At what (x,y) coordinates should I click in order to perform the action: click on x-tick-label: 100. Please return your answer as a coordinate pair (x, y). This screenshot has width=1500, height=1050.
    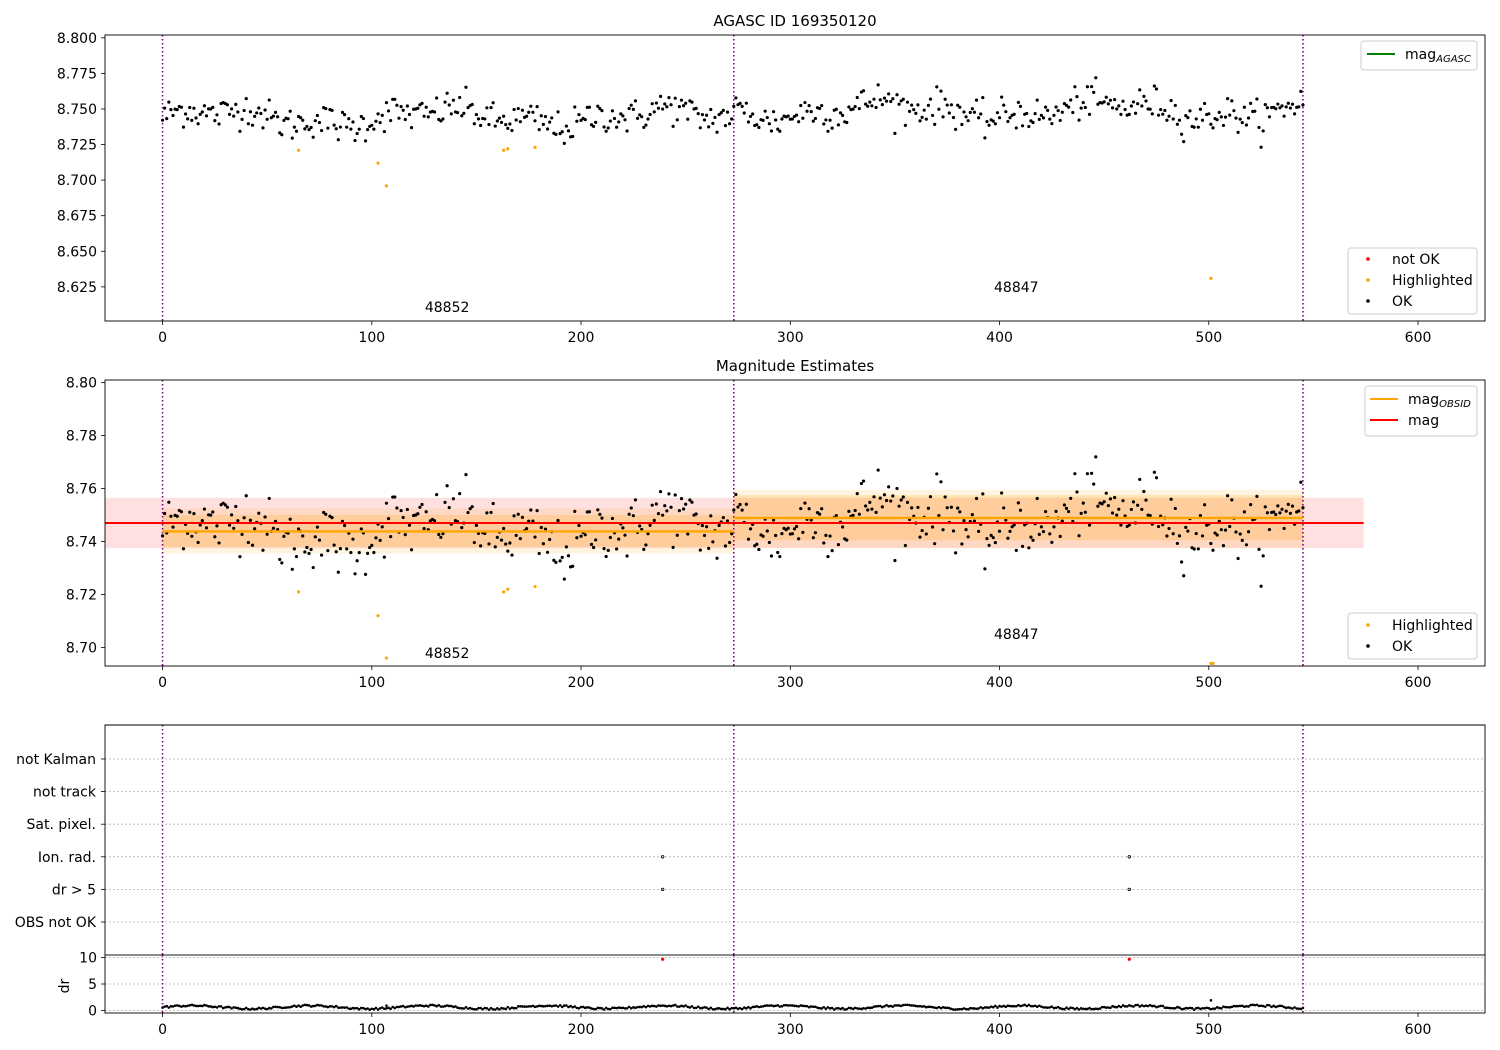
    Looking at the image, I should click on (371, 338).